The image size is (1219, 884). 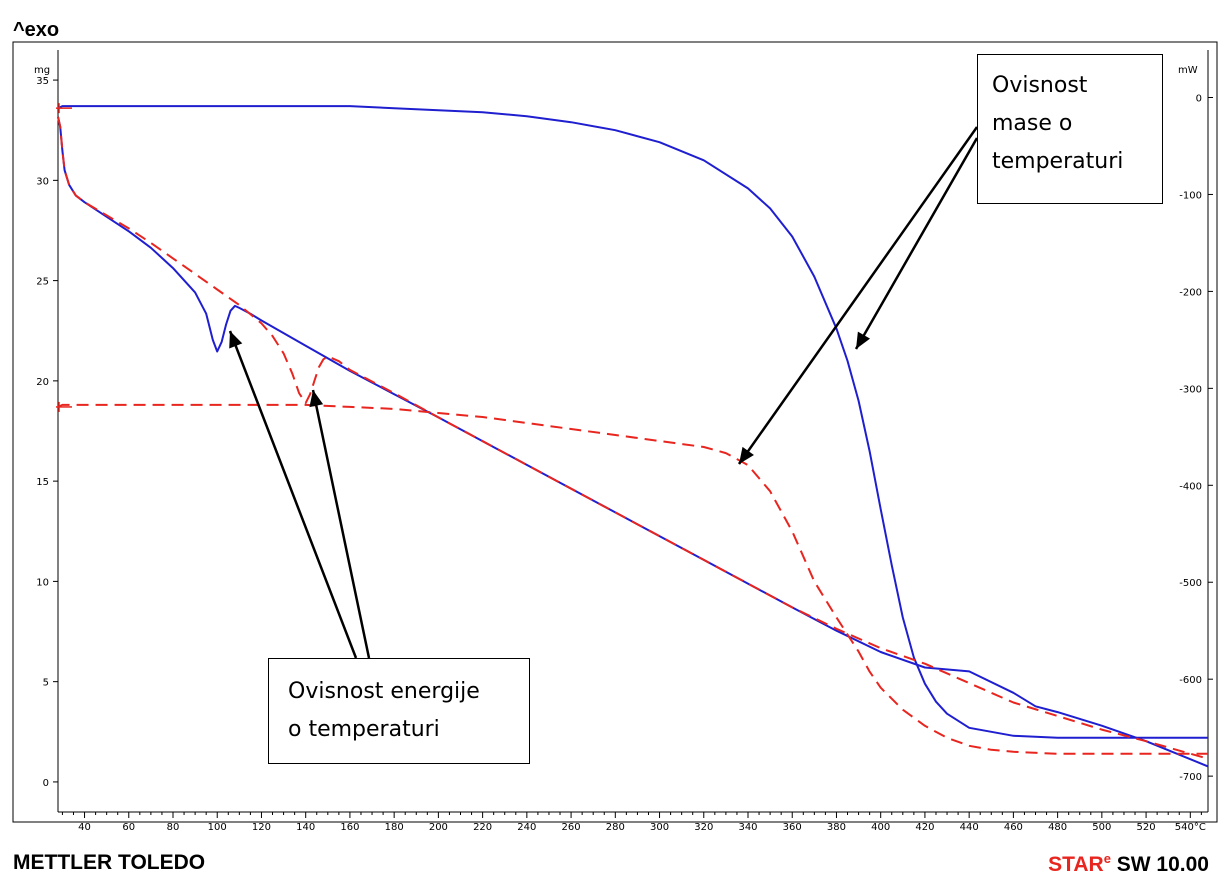 I want to click on exo-label: ^exo, so click(x=36, y=30).